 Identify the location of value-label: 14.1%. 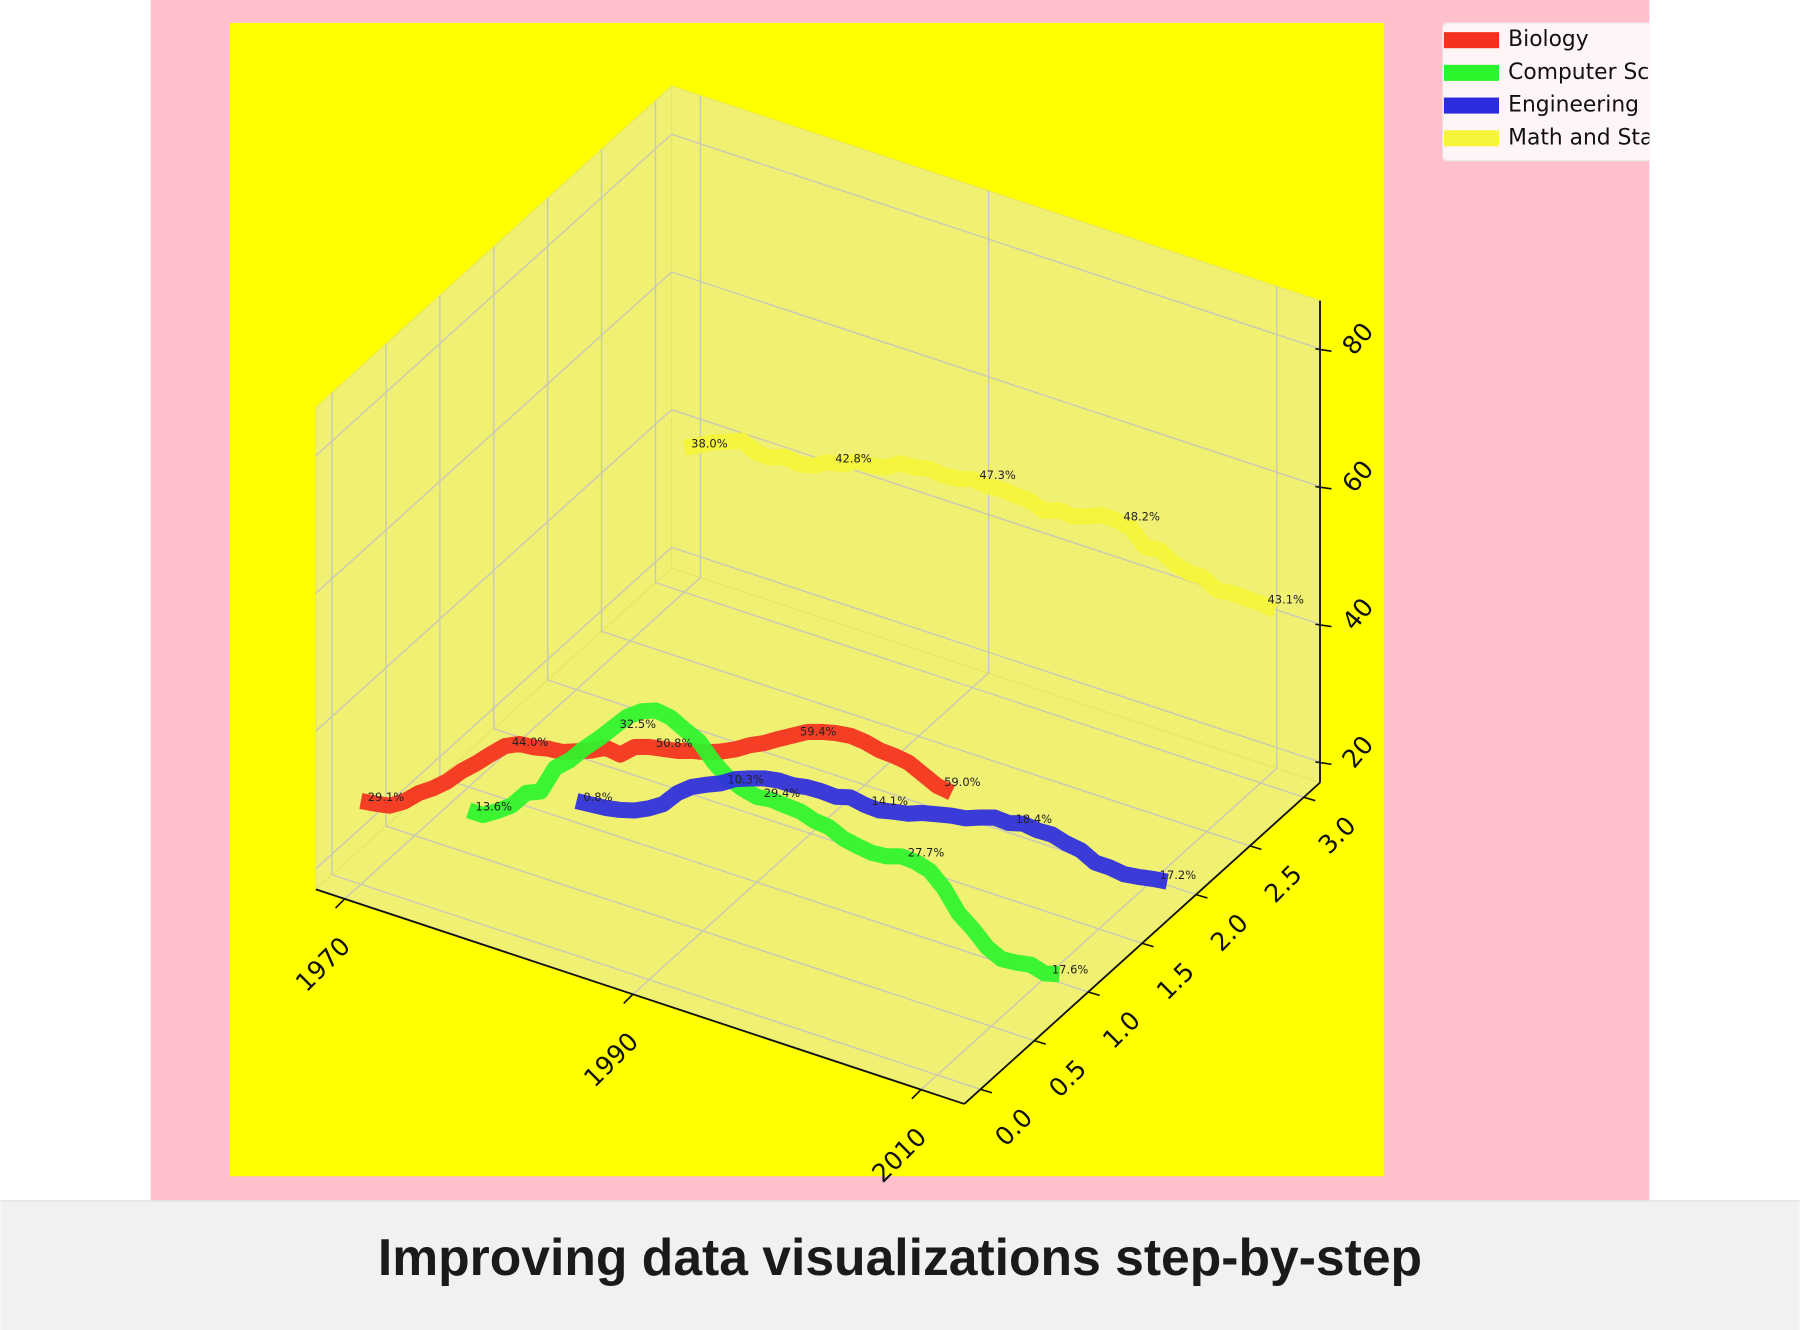
(890, 801).